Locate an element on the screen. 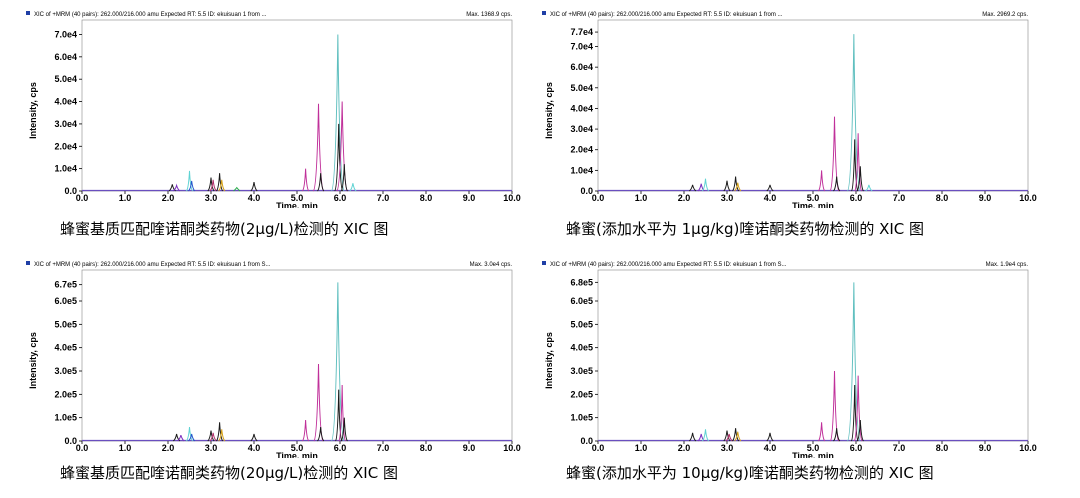 The image size is (1080, 498). chart-max-label: Max. 3.0e4 cps. is located at coordinates (491, 265).